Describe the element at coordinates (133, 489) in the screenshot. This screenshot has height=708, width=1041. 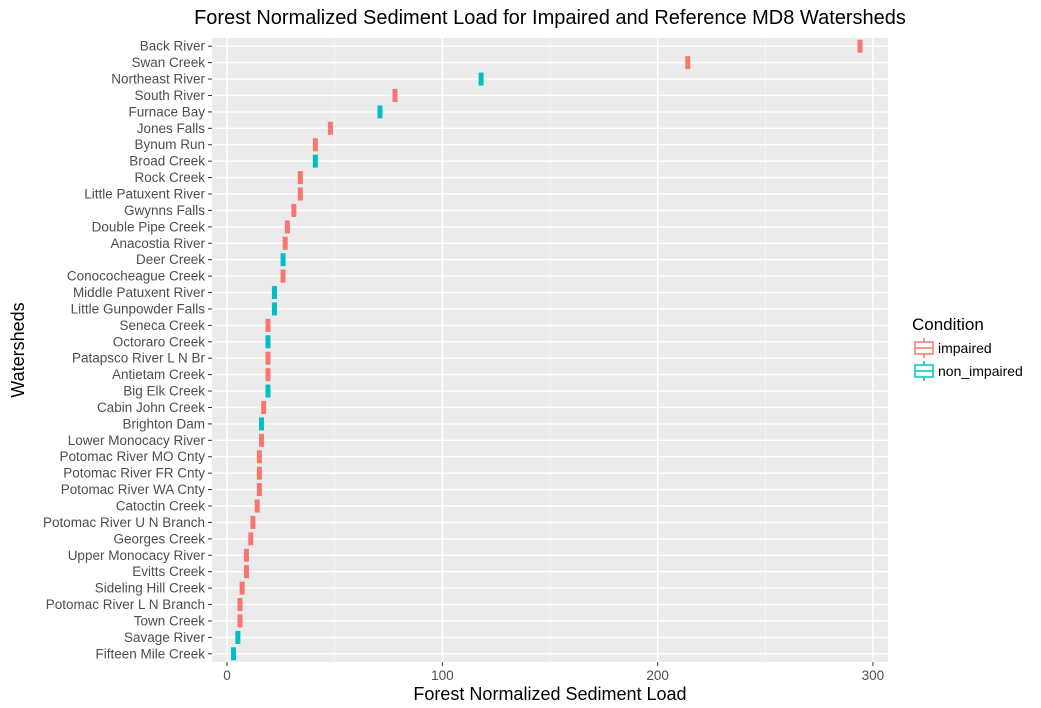
I see `y-tick-label: Potomac River WA Cnty` at that location.